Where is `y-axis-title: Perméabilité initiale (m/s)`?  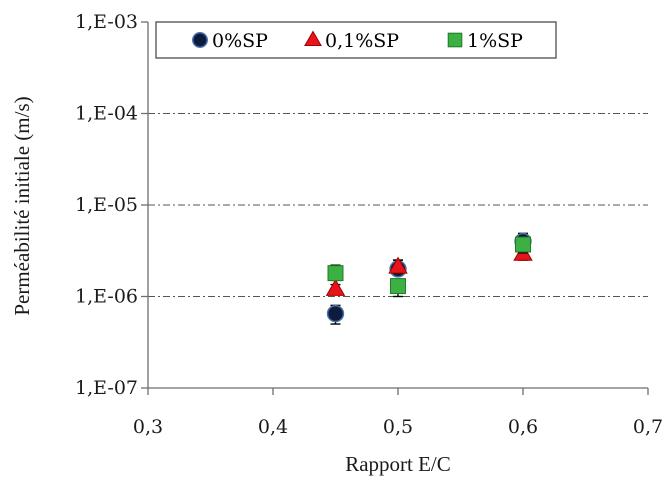 y-axis-title: Perméabilité initiale (m/s) is located at coordinates (22, 205).